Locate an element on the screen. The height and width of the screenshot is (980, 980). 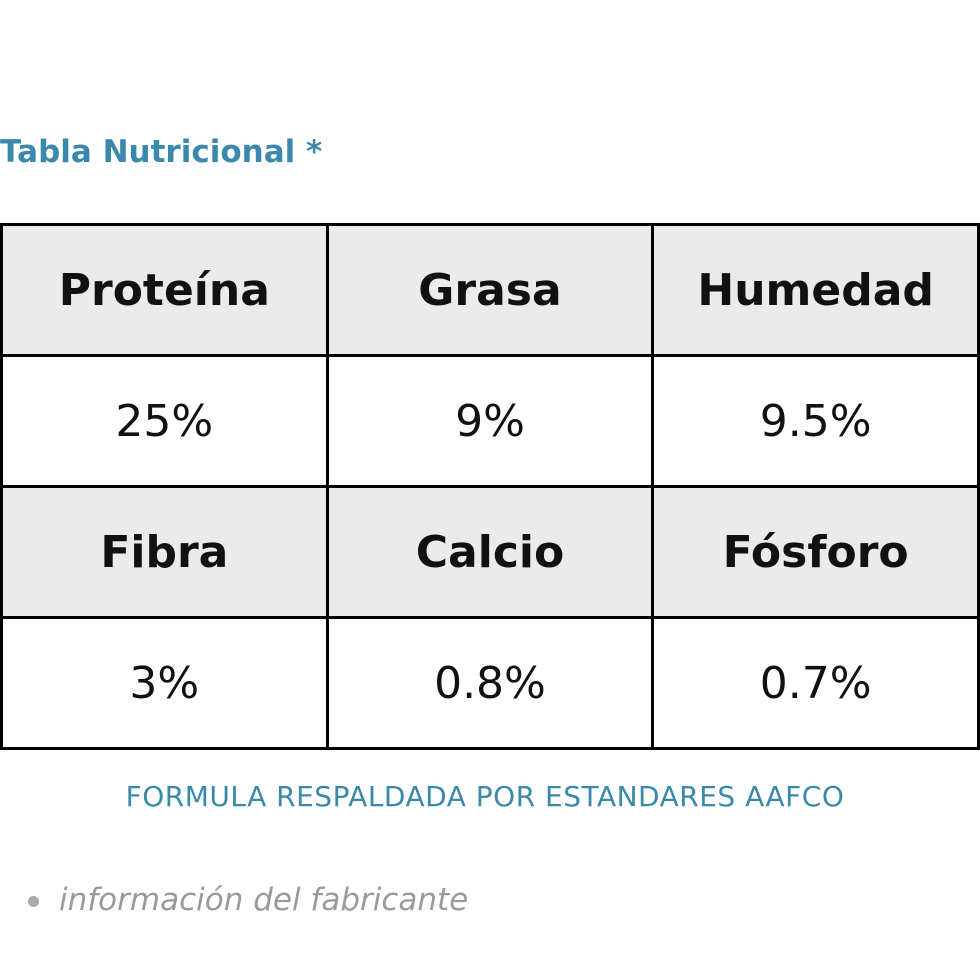
nutrient-value: 25% is located at coordinates (164, 421).